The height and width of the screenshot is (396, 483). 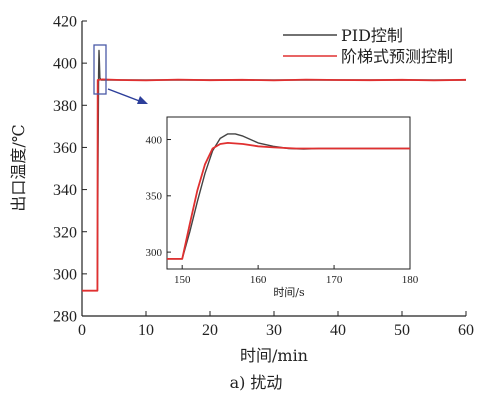 What do you see at coordinates (368, 46) in the screenshot?
I see `legend: PID控制 阶梯式预测控制` at bounding box center [368, 46].